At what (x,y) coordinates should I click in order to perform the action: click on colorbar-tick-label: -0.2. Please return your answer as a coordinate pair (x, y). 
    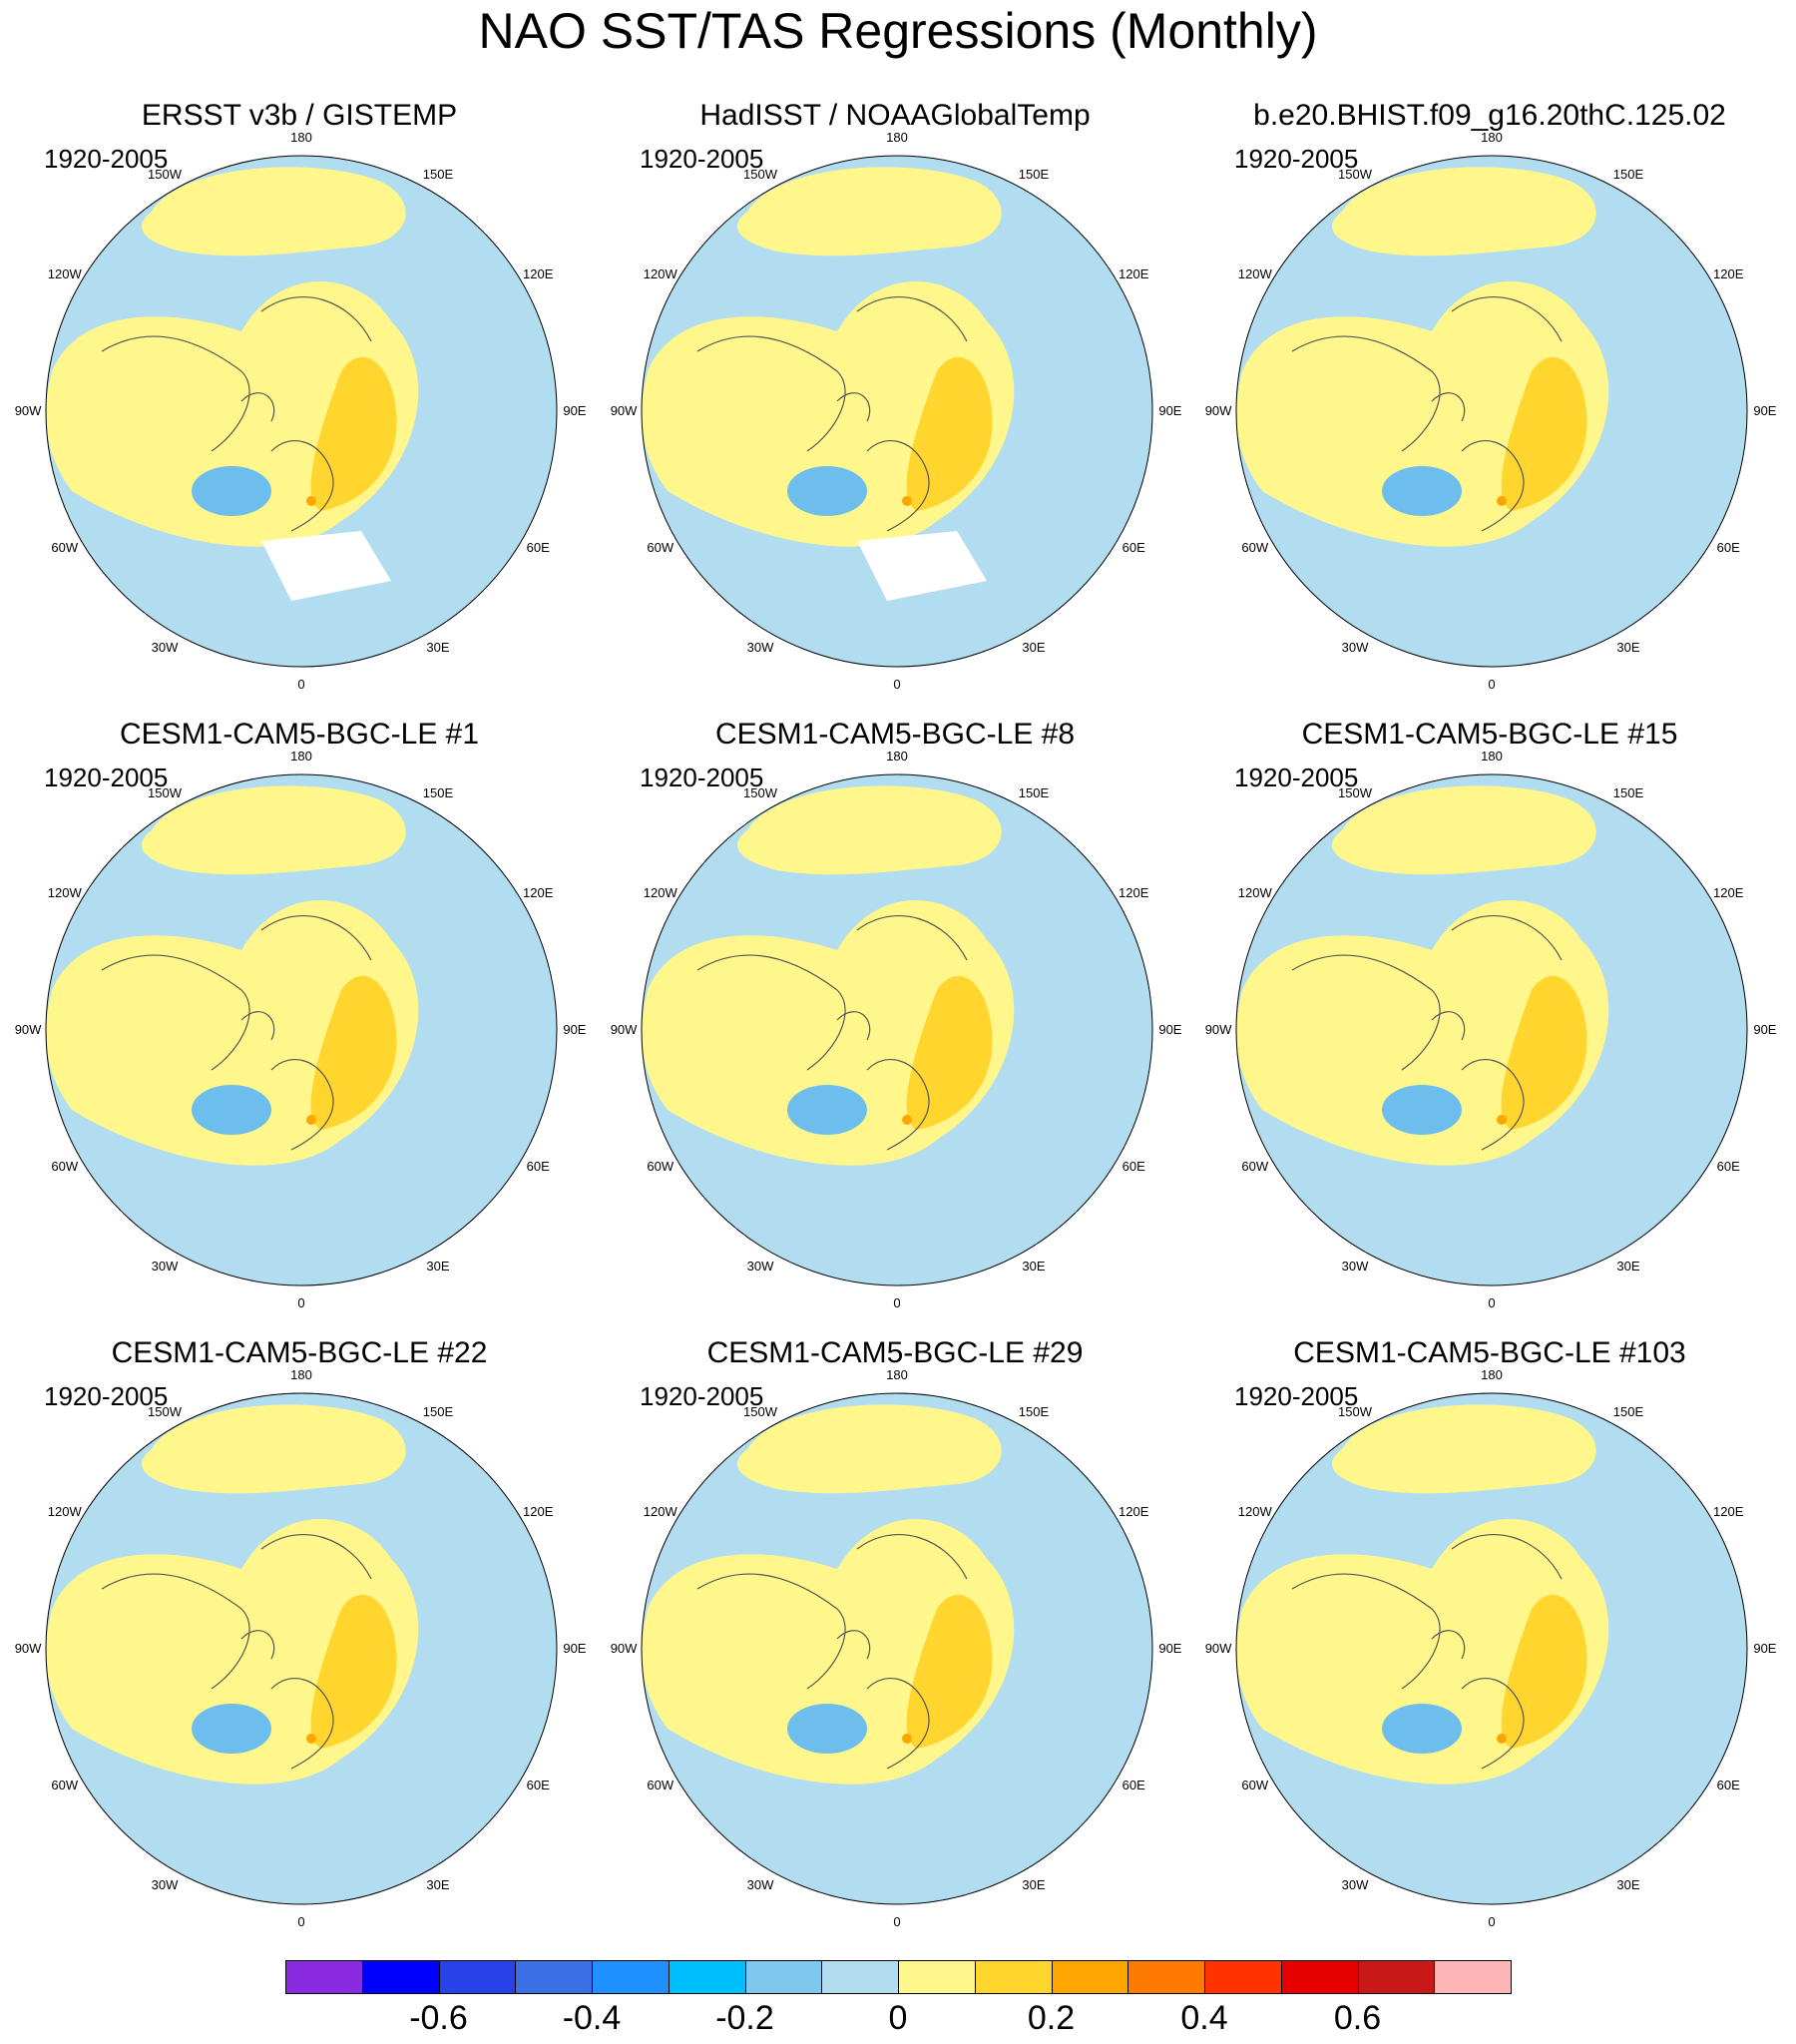
    Looking at the image, I should click on (744, 2018).